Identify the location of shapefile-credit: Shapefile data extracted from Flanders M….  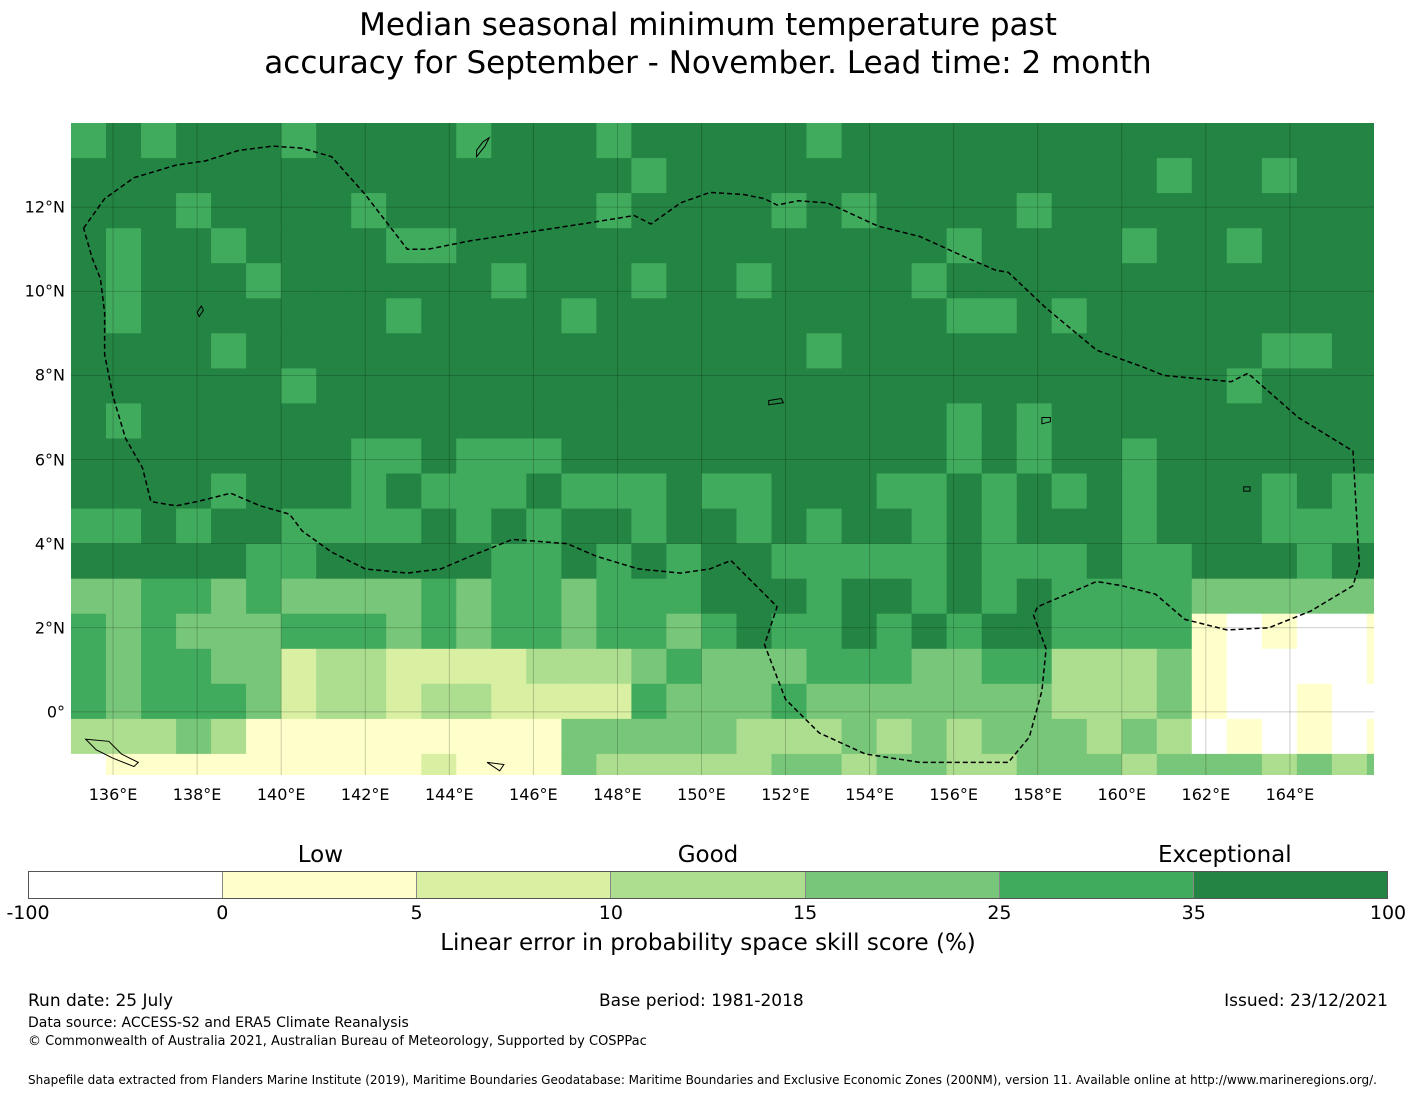
(702, 1080).